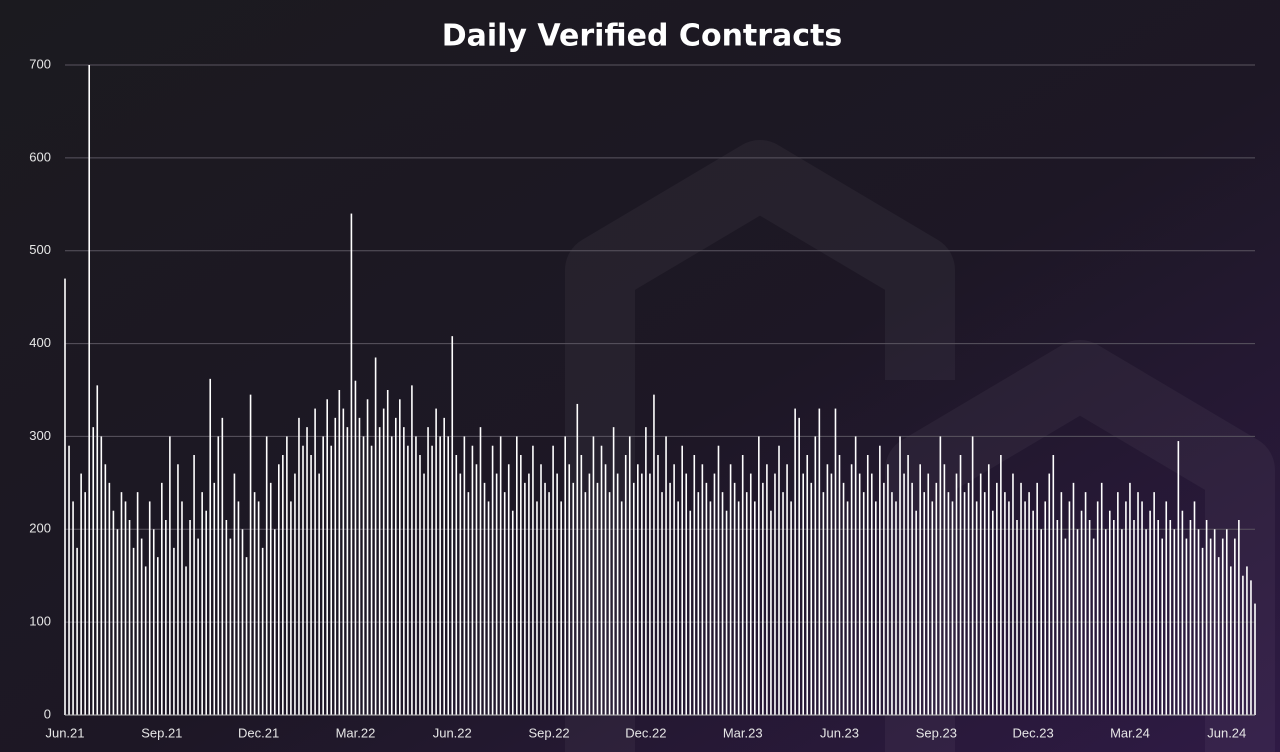 The height and width of the screenshot is (752, 1280). Describe the element at coordinates (40, 435) in the screenshot. I see `y-tick-label: 300` at that location.